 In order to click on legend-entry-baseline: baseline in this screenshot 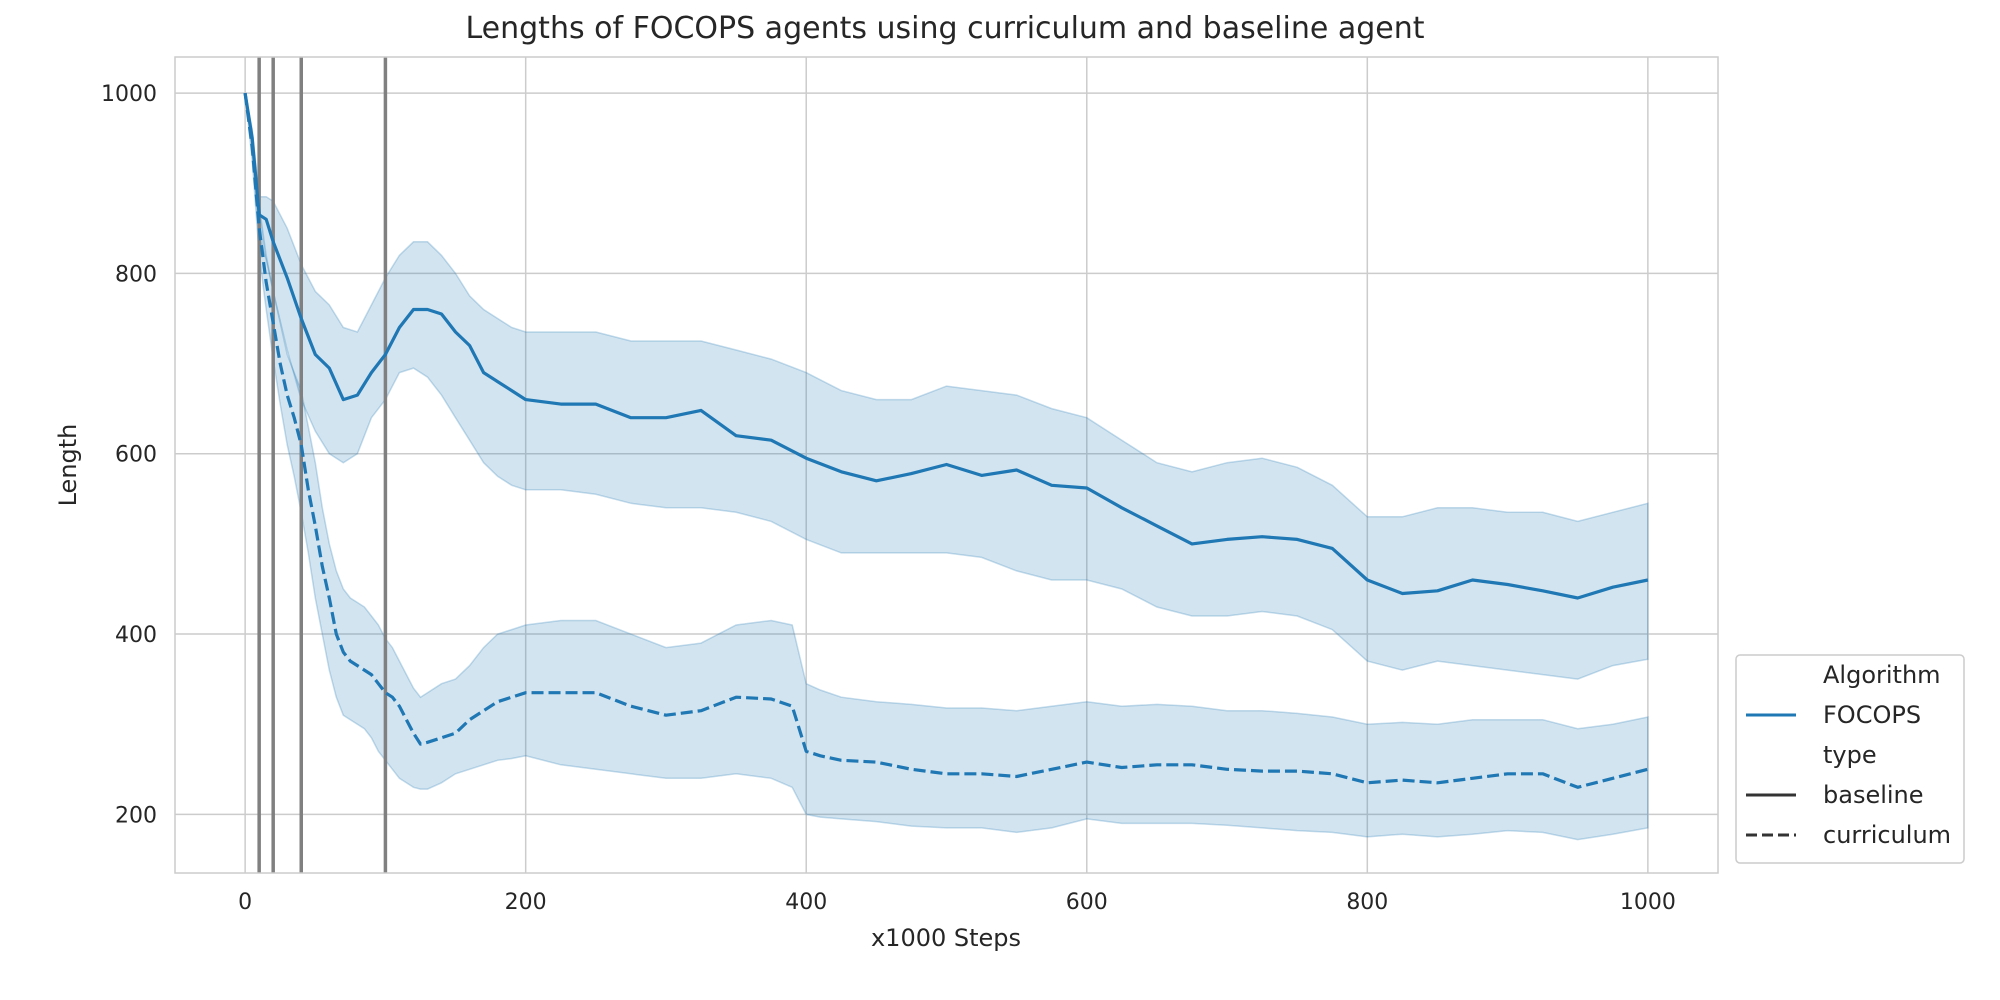, I will do `click(1873, 795)`.